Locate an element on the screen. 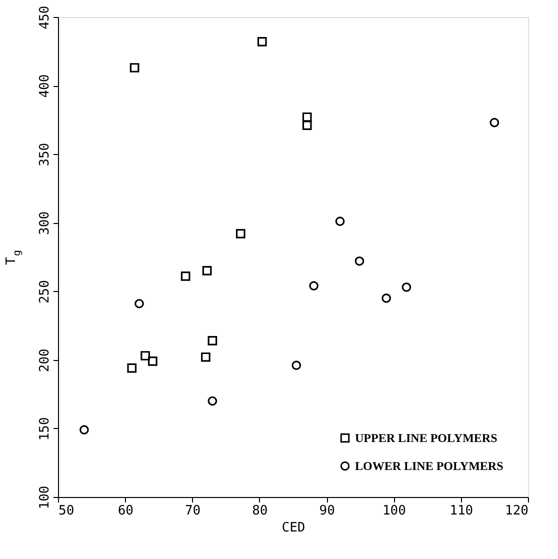  legend-label: UPPER LINE POLYMERS is located at coordinates (426, 438).